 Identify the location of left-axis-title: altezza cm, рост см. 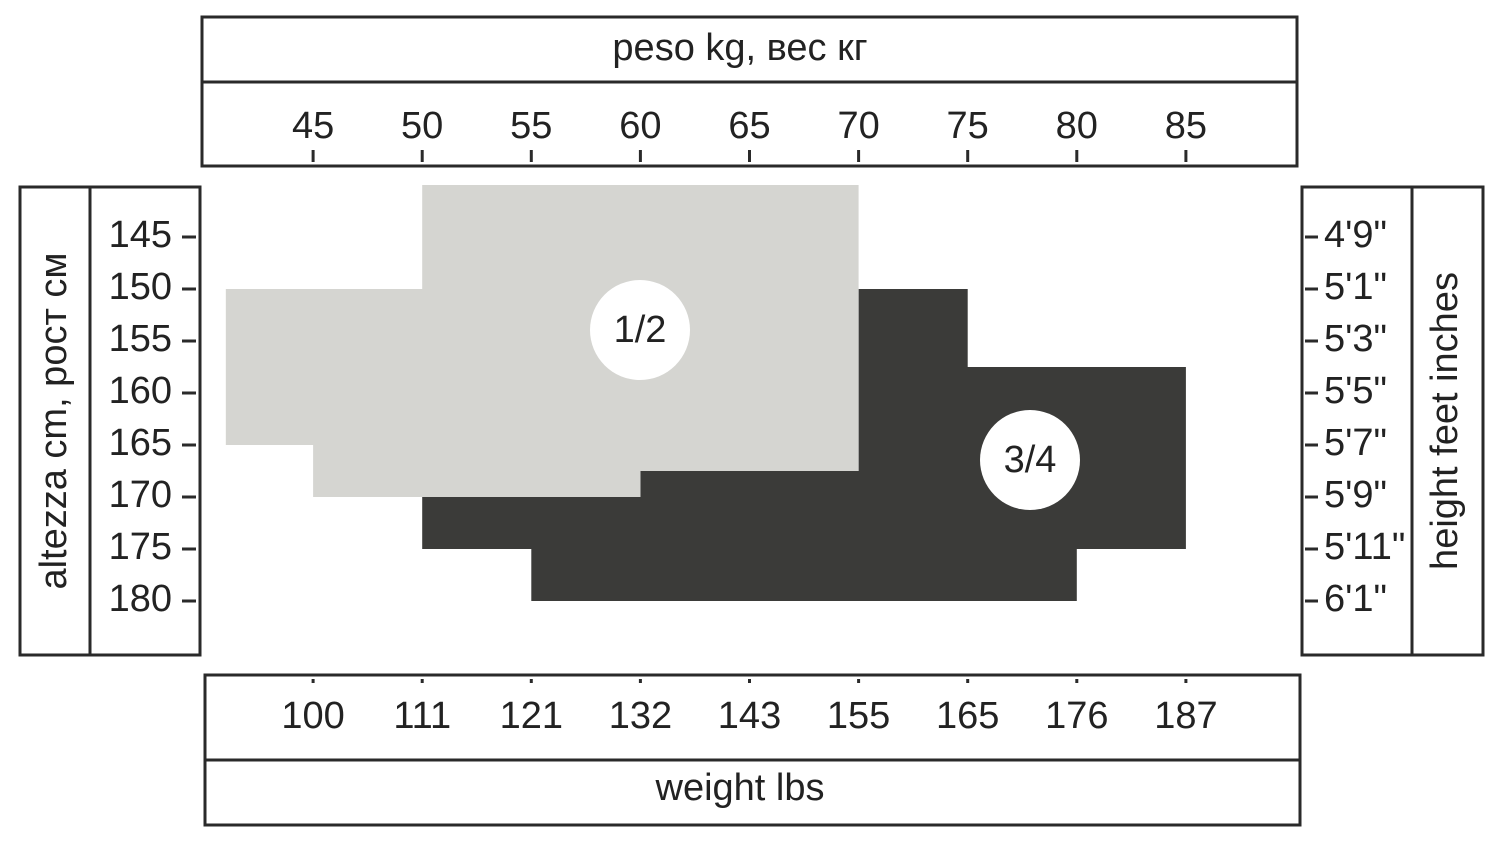
(54, 420).